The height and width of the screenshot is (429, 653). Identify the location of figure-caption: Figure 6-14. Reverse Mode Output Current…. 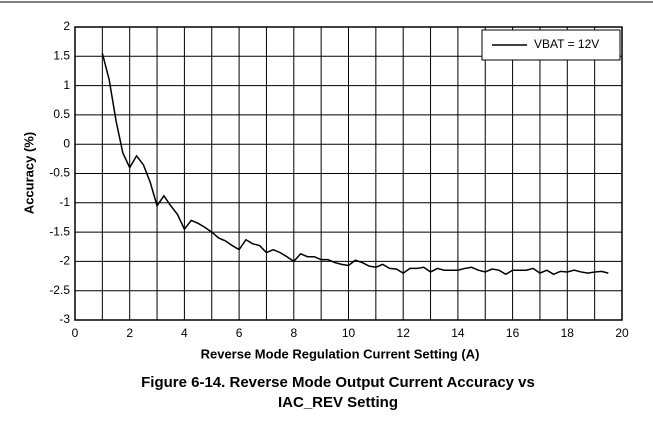
(338, 382).